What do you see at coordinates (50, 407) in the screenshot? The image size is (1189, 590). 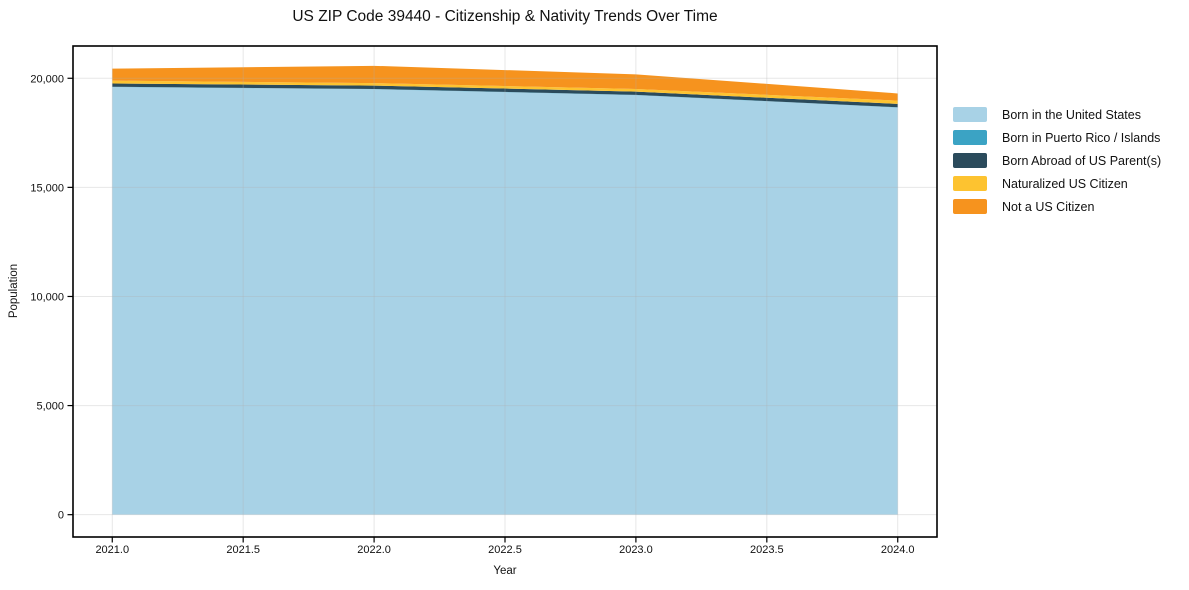 I see `svg-text: 5,000` at bounding box center [50, 407].